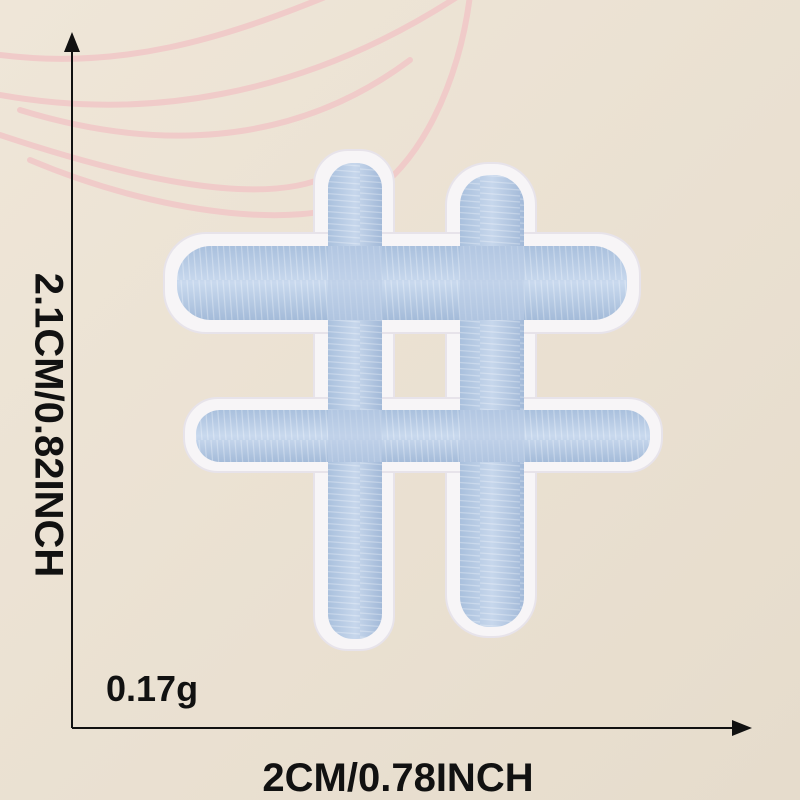 The width and height of the screenshot is (800, 801). What do you see at coordinates (152, 688) in the screenshot?
I see `weight-label: 0.17g` at bounding box center [152, 688].